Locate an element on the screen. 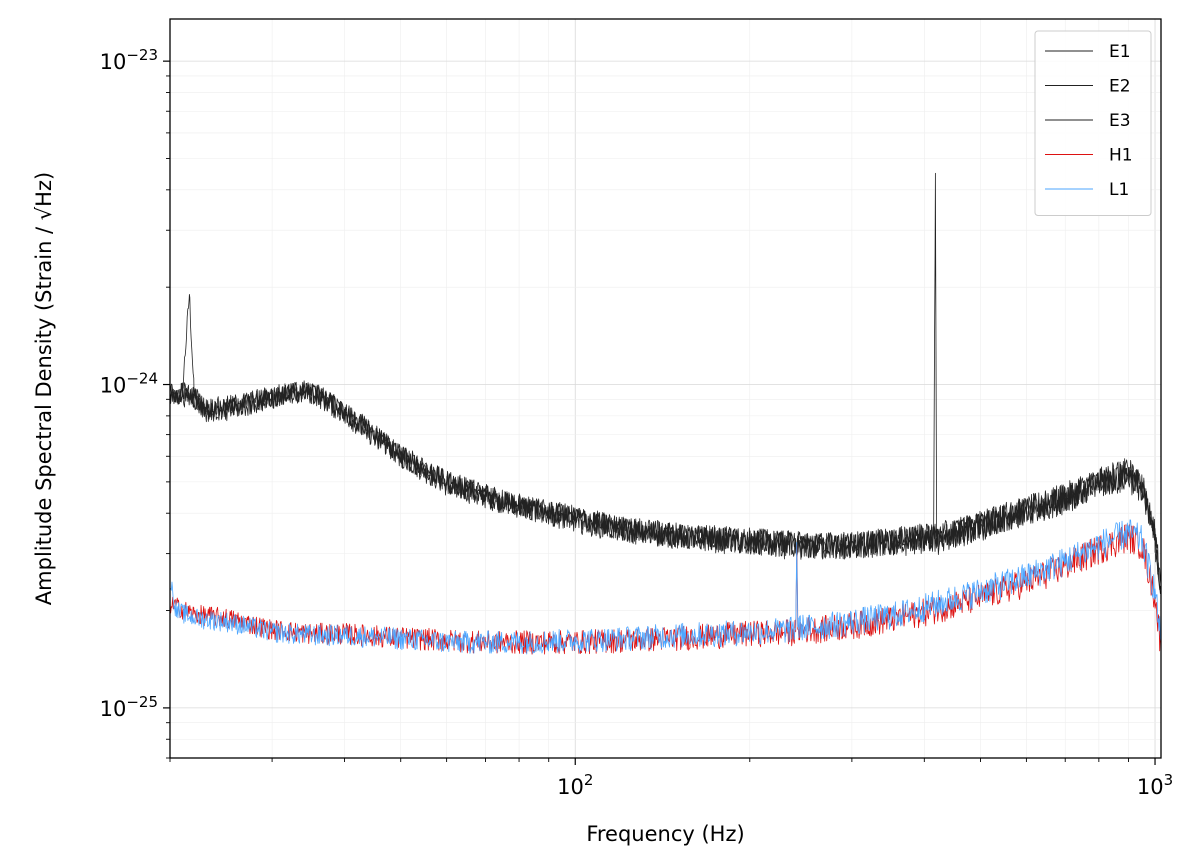 The image size is (1199, 867). y-tick-label: 10−24 is located at coordinates (129, 384).